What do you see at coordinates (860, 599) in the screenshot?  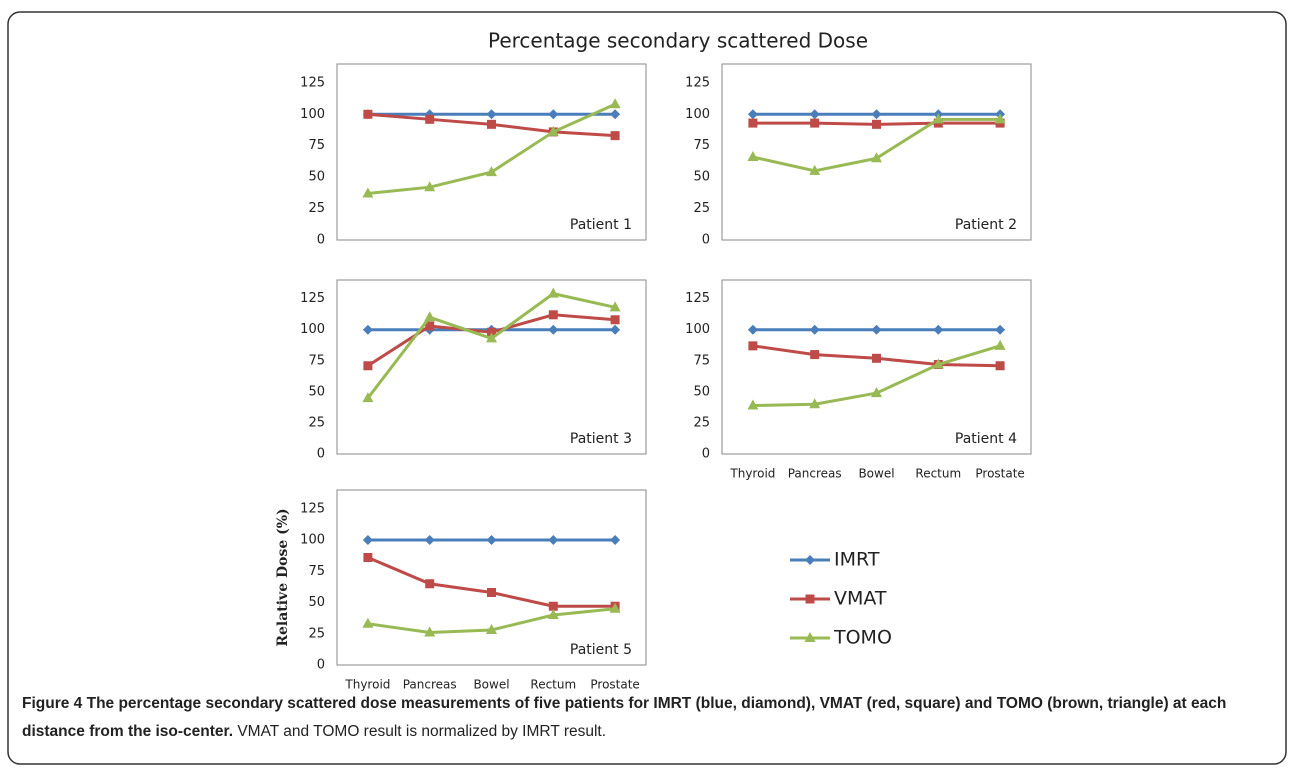 I see `legend-label: VMAT` at bounding box center [860, 599].